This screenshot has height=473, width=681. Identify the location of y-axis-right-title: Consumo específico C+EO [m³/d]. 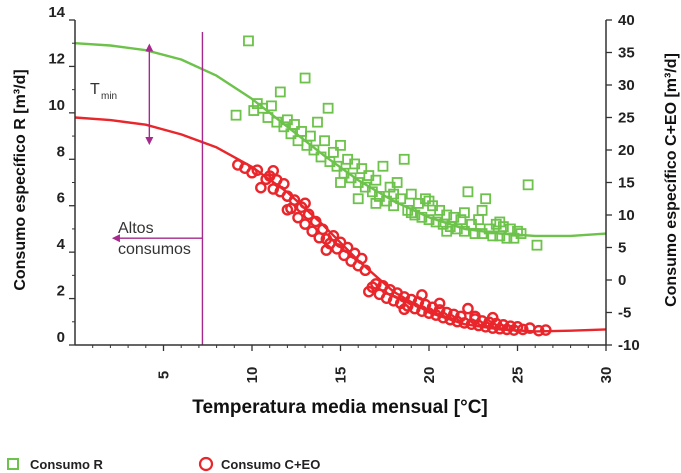
(671, 180).